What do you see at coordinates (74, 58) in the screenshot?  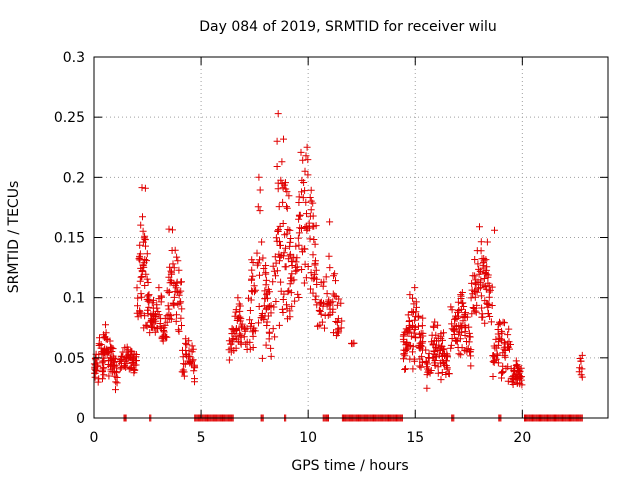 I see `y-tick-label: 0.3` at bounding box center [74, 58].